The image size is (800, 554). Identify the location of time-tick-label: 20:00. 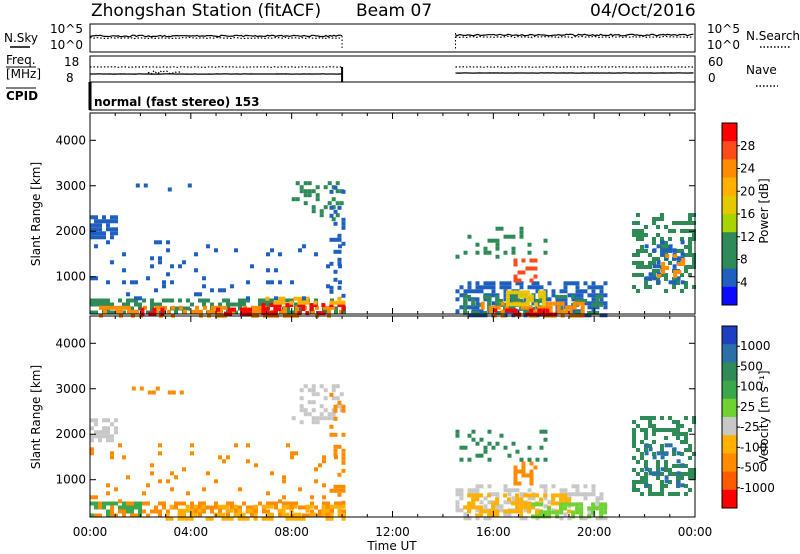
(594, 532).